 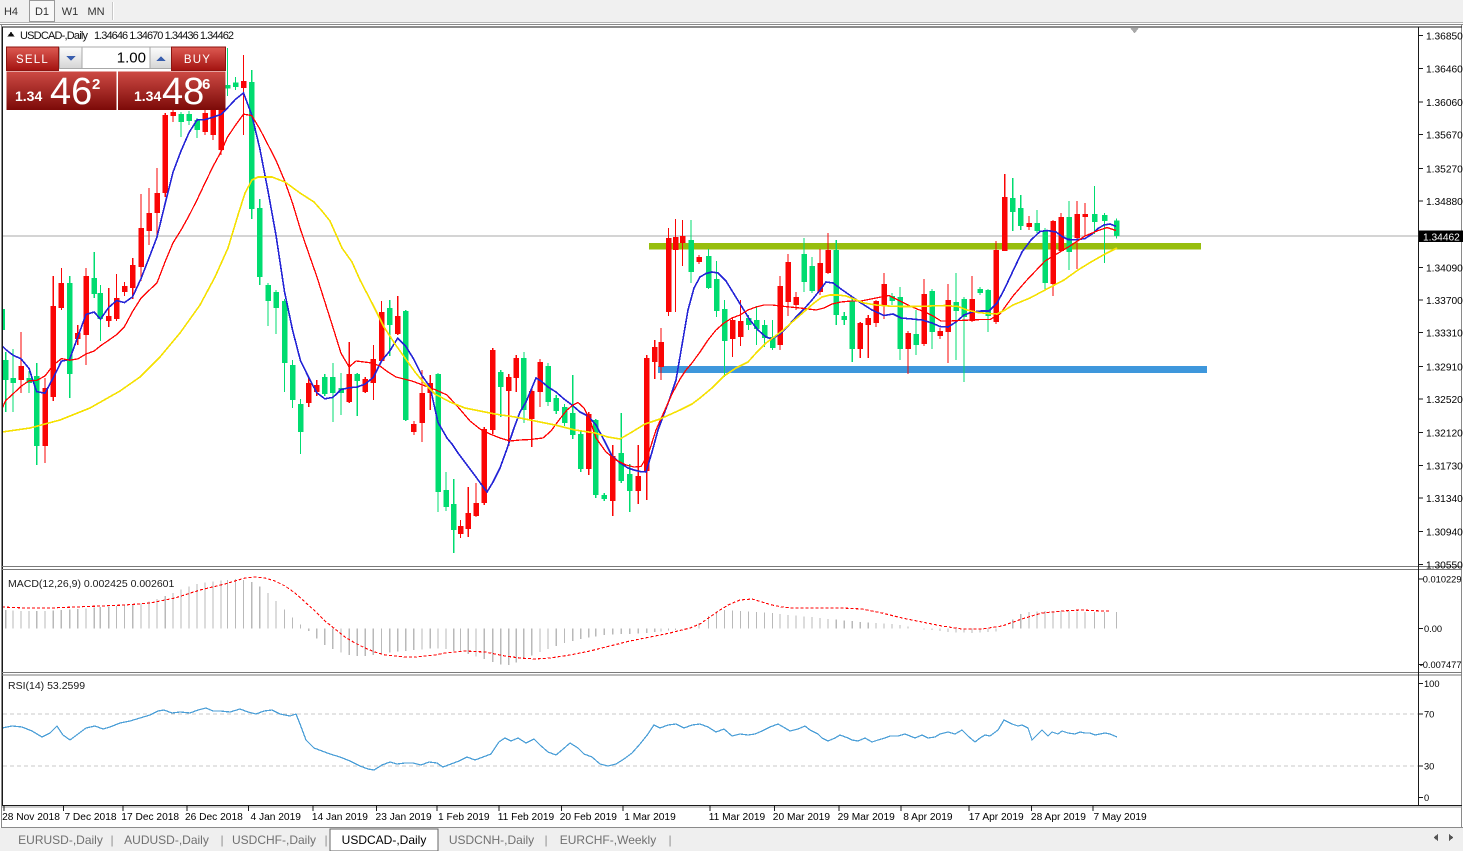 I want to click on svg-text: 20 Mar 2019, so click(x=802, y=817).